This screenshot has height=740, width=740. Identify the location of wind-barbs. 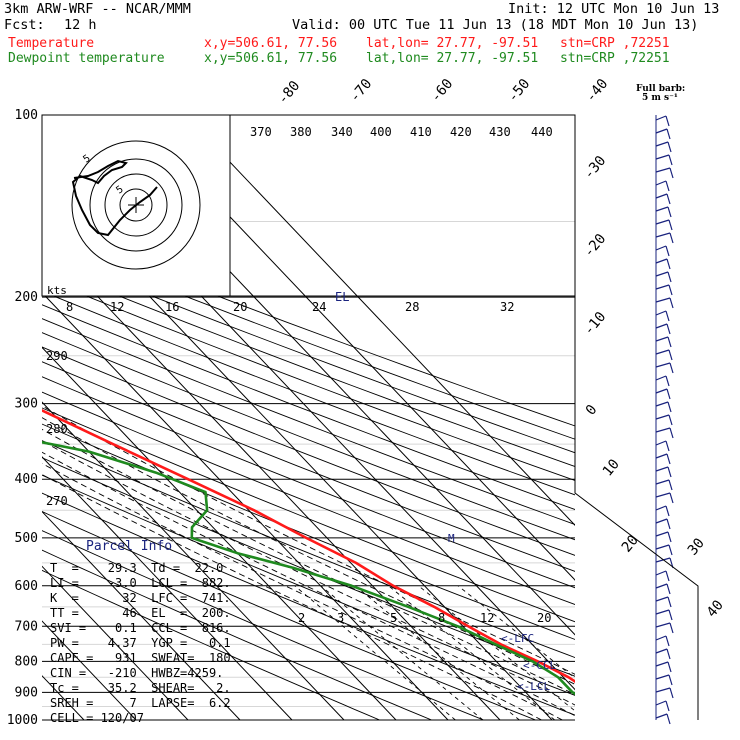
(664, 420).